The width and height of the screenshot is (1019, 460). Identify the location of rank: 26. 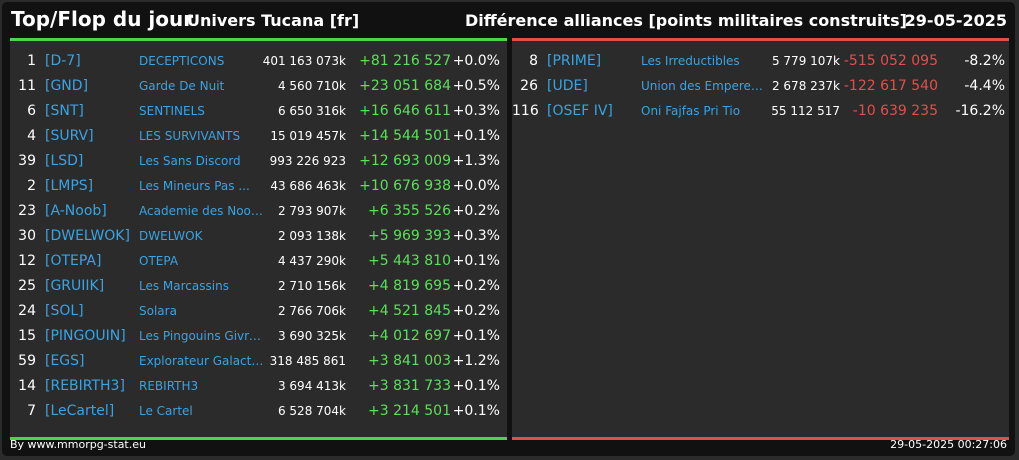
(529, 86).